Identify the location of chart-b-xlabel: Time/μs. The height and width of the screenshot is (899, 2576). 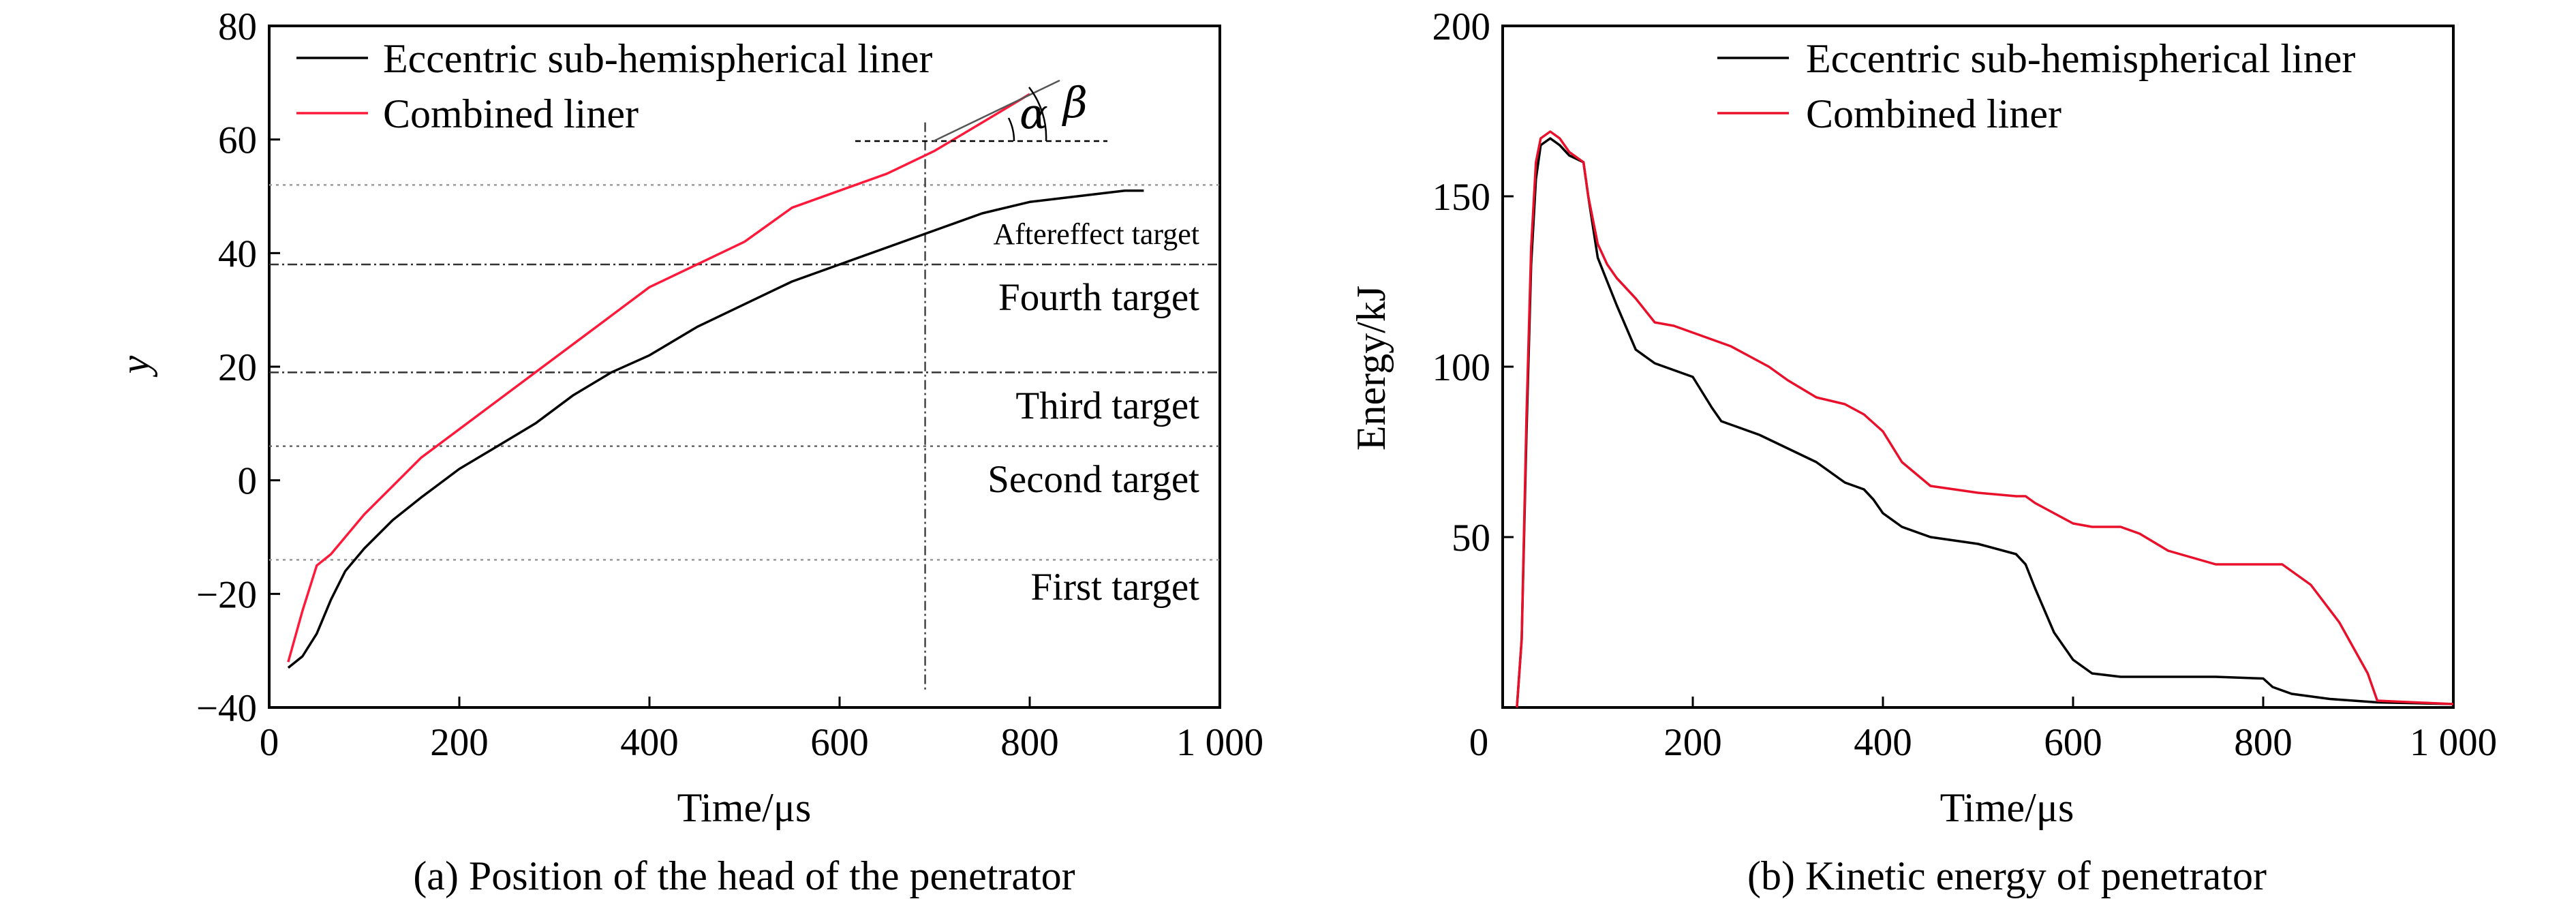
(2007, 807).